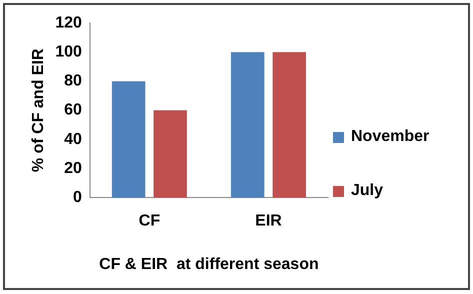 This screenshot has height=294, width=473. What do you see at coordinates (73, 139) in the screenshot?
I see `y-tick-label: 40` at bounding box center [73, 139].